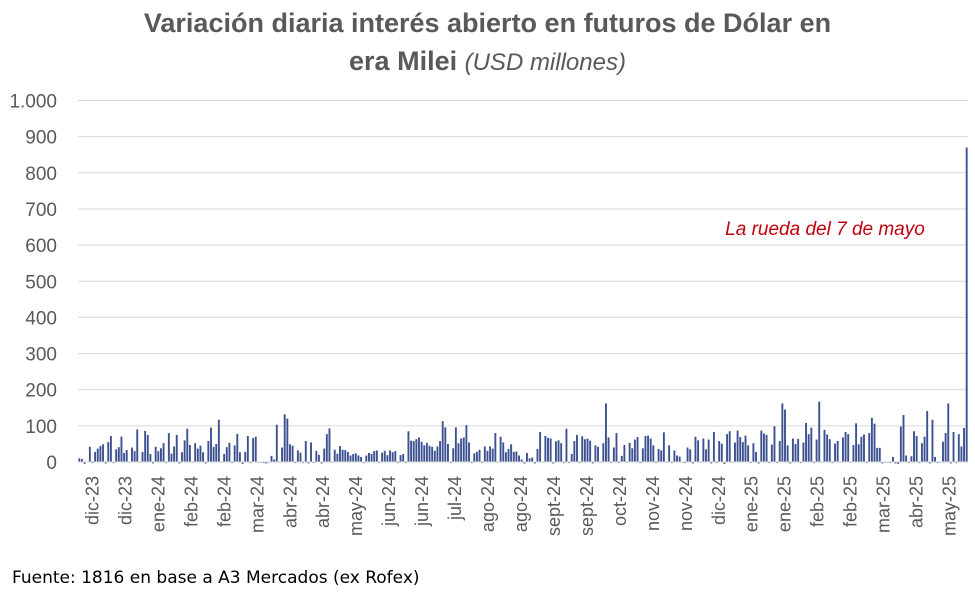 The width and height of the screenshot is (975, 597). Describe the element at coordinates (389, 501) in the screenshot. I see `x-tick-label: jun-24` at that location.